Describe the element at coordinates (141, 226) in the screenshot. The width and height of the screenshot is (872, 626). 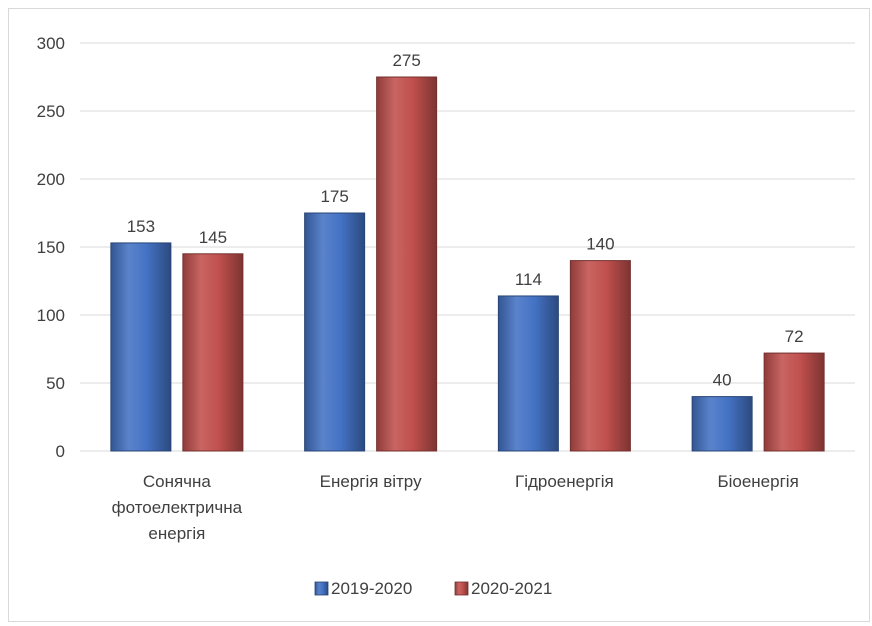
I see `data-label: 153` at that location.